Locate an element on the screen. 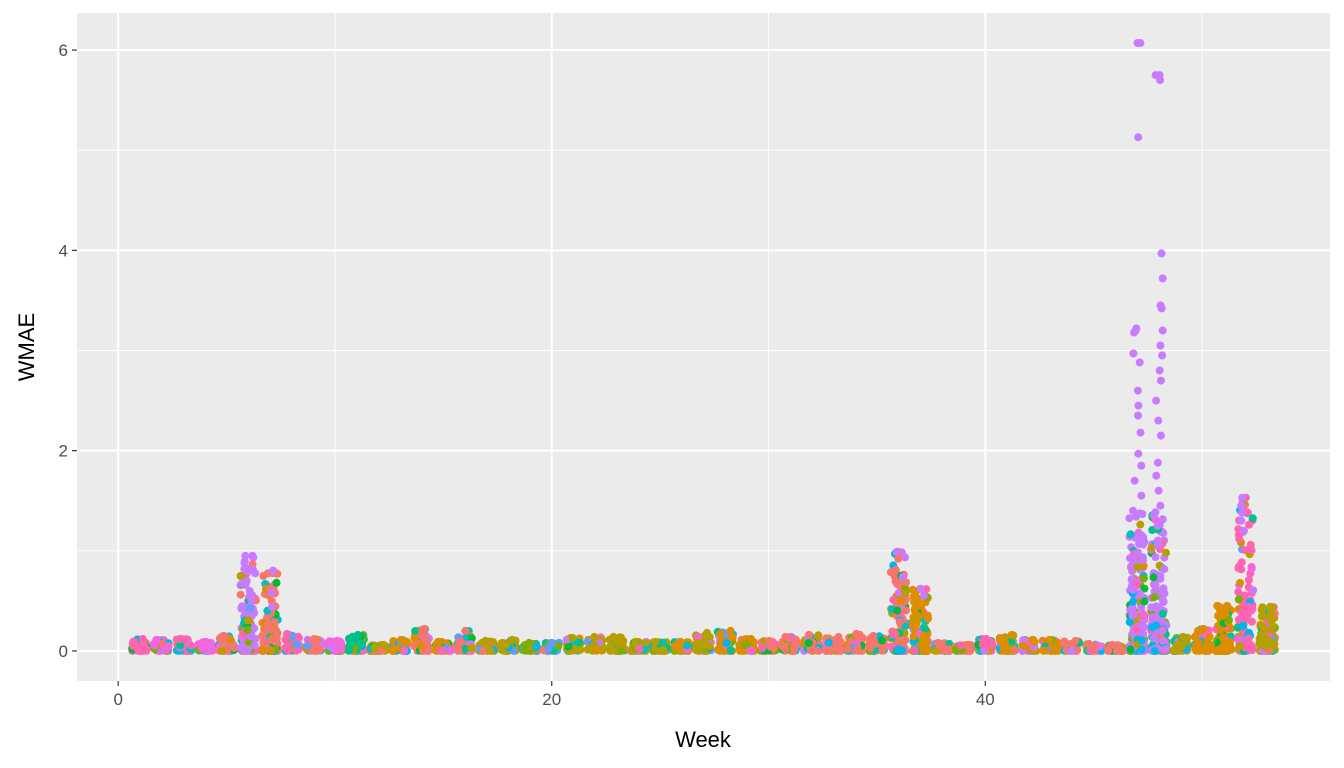 This screenshot has width=1344, height=768. x-tick-label: 0 is located at coordinates (117, 699).